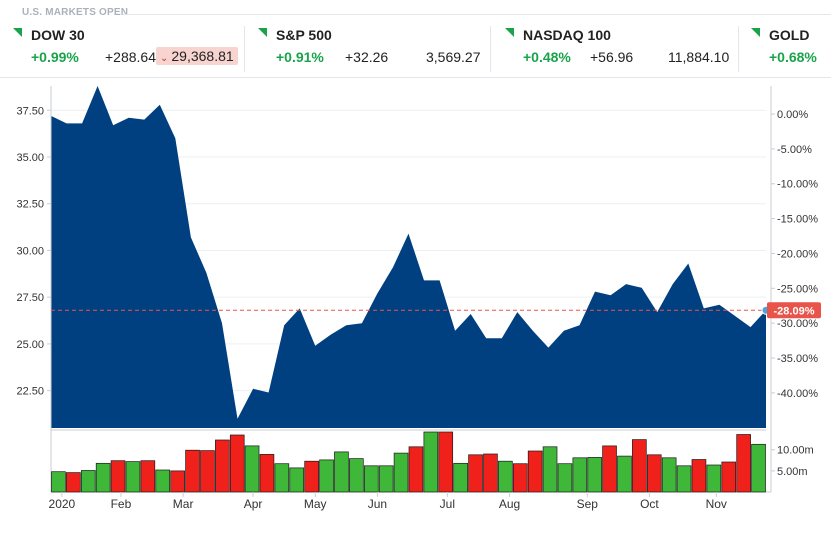 The width and height of the screenshot is (831, 554). What do you see at coordinates (619, 47) in the screenshot?
I see `quote-nasdaq100: NASDAQ 100 +0.48% +56.96 11,884.10` at bounding box center [619, 47].